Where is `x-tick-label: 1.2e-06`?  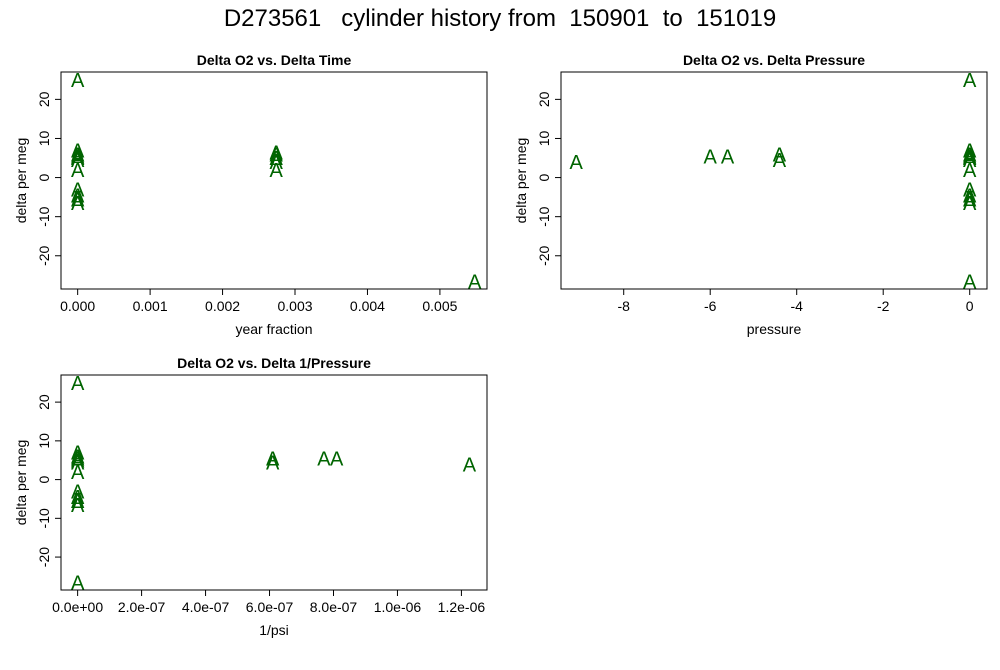 x-tick-label: 1.2e-06 is located at coordinates (462, 607).